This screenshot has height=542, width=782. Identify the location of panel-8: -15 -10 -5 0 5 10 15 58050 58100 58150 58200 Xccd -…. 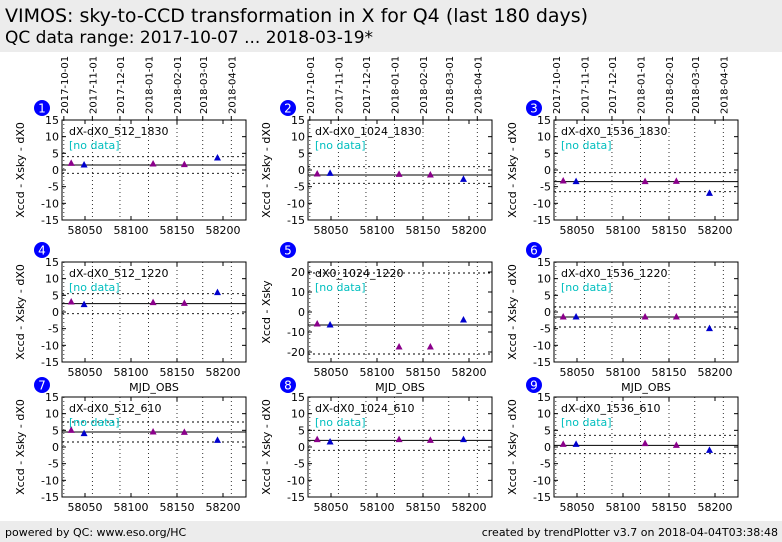
(376, 445).